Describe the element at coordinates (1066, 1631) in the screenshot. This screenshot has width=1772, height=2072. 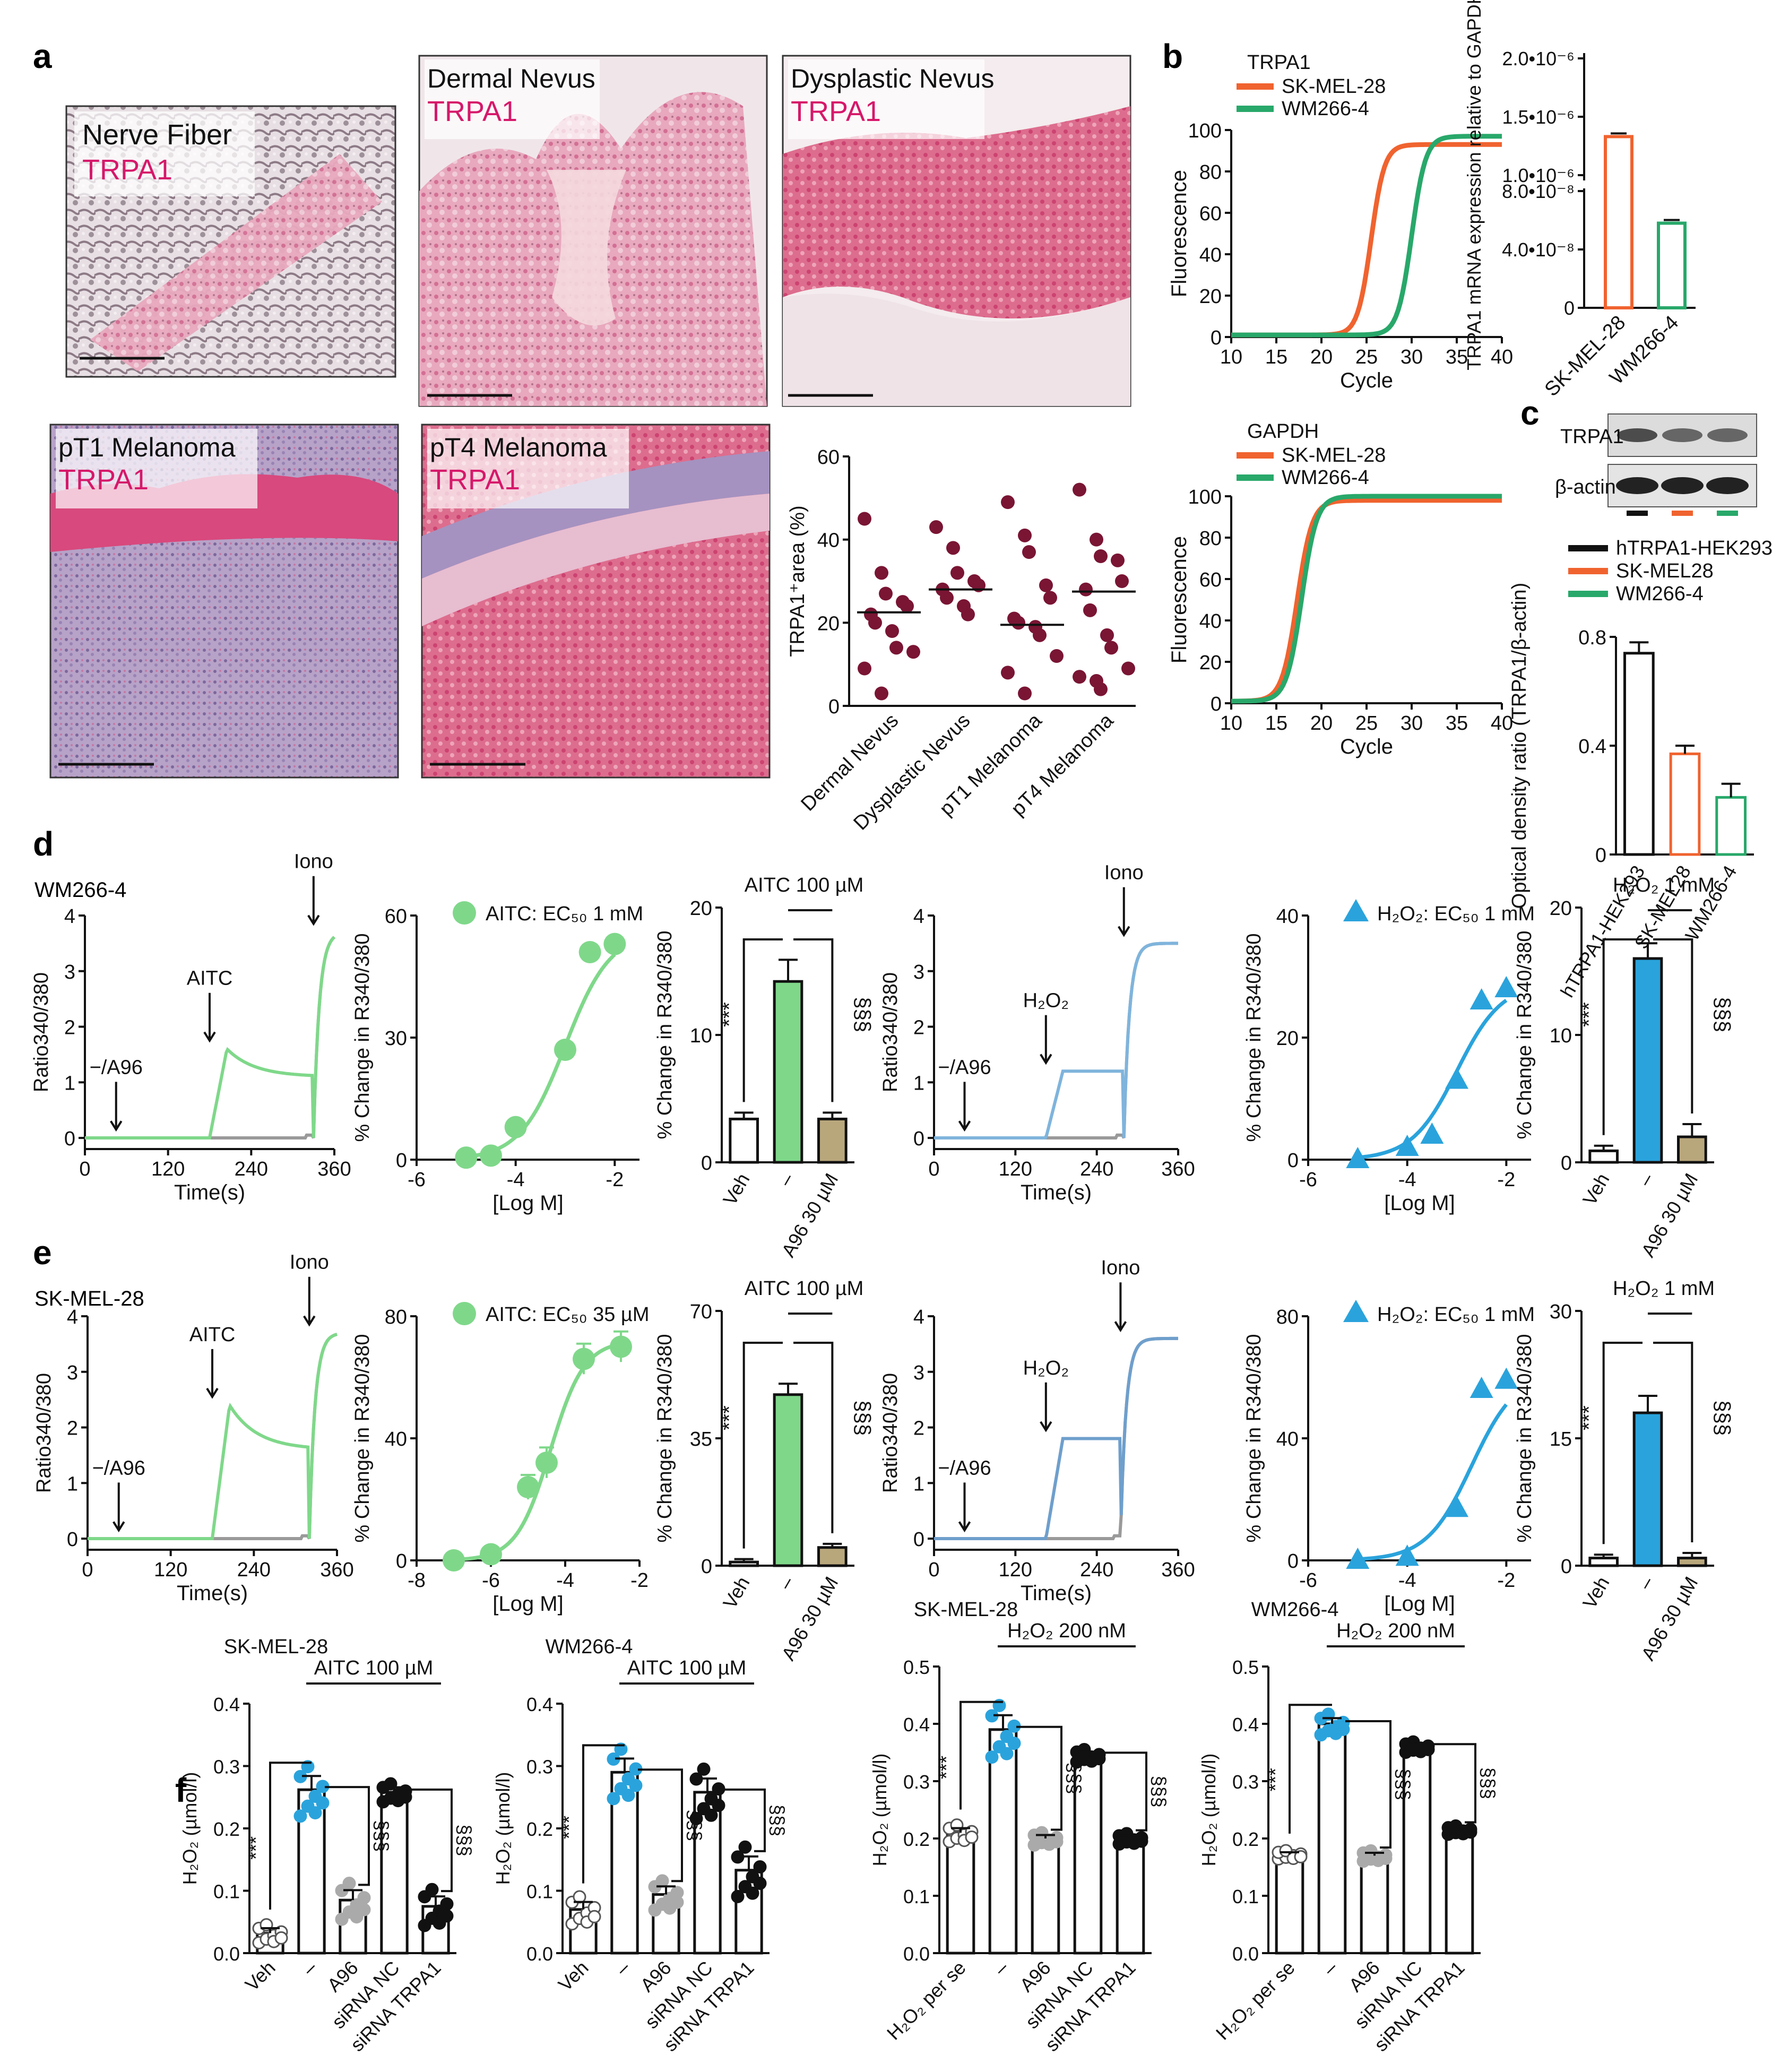
I see `treatment-label: H₂O₂ 200 nM` at that location.